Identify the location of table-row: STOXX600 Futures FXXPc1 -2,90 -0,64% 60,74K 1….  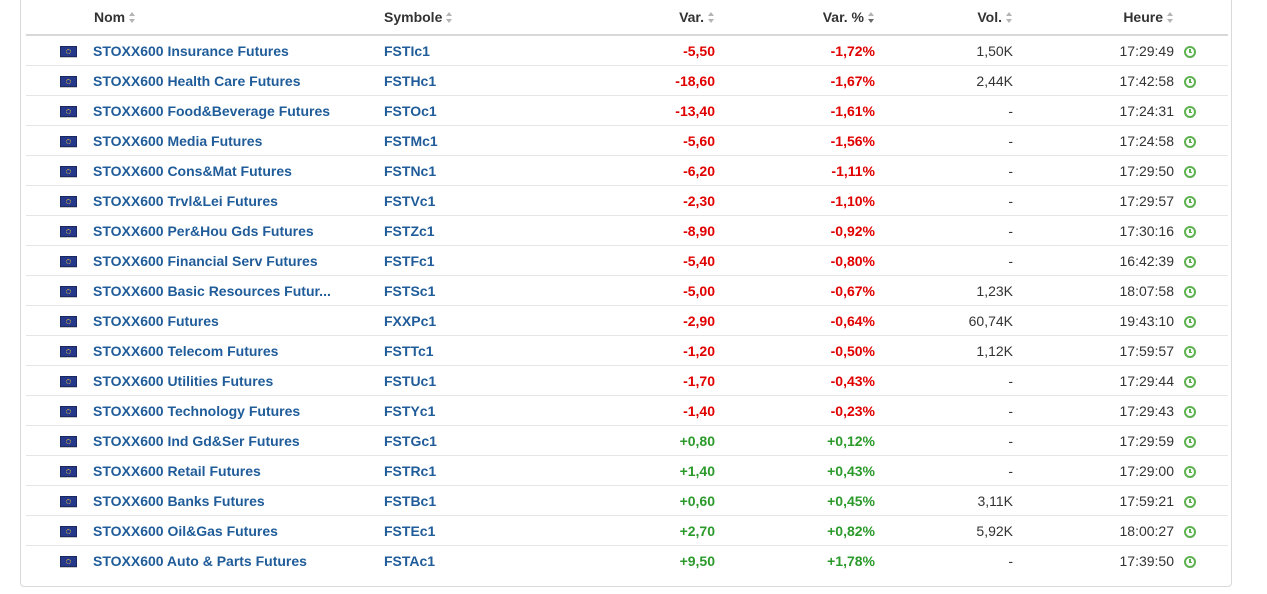
(627, 320).